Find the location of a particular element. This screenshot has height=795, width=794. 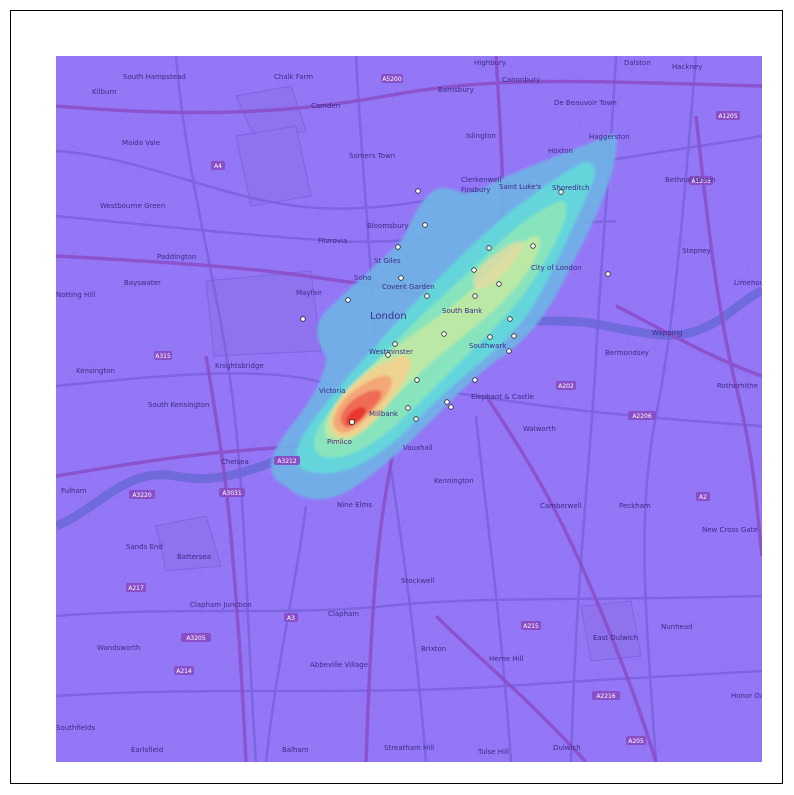

place-label: Hoxton is located at coordinates (560, 151).